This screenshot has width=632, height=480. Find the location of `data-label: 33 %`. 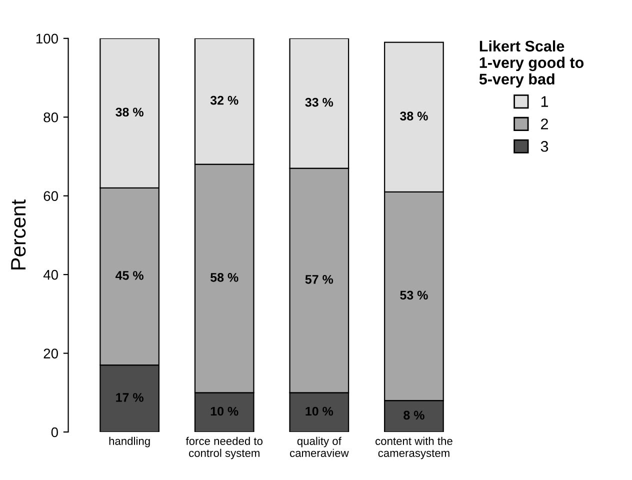

data-label: 33 % is located at coordinates (319, 102).